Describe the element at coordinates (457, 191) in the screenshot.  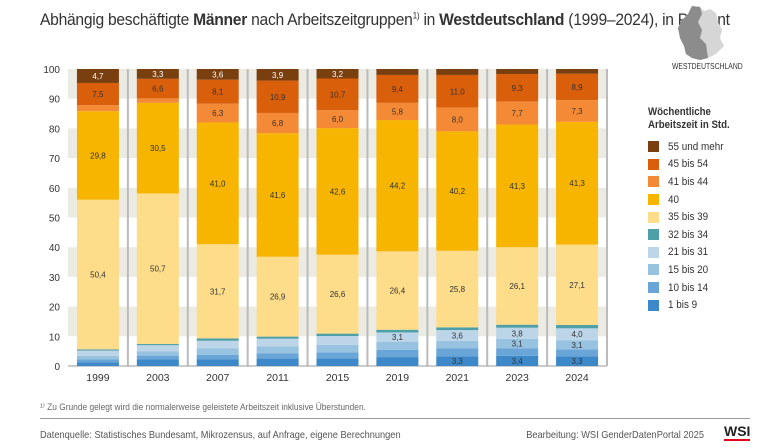
I see `data-label: 40,2` at that location.